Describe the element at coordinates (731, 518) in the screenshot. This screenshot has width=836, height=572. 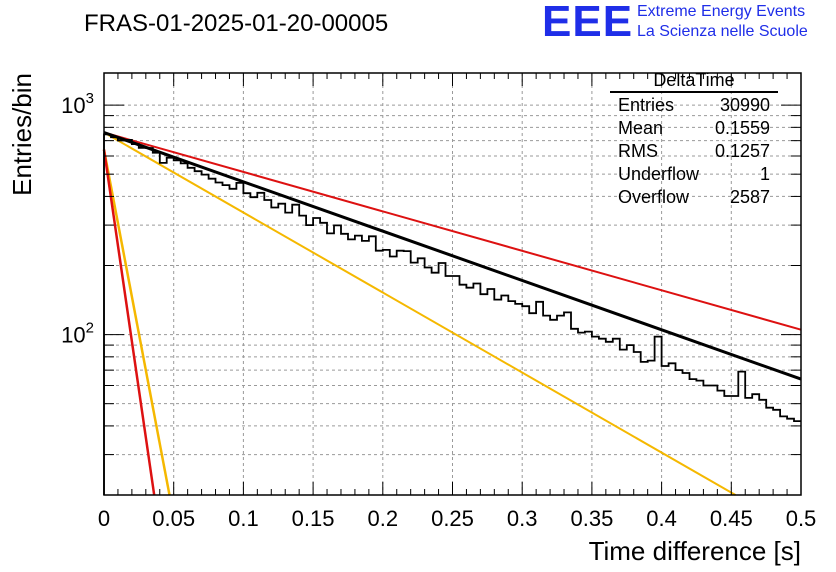
I see `x-tick-label: 0.45` at that location.